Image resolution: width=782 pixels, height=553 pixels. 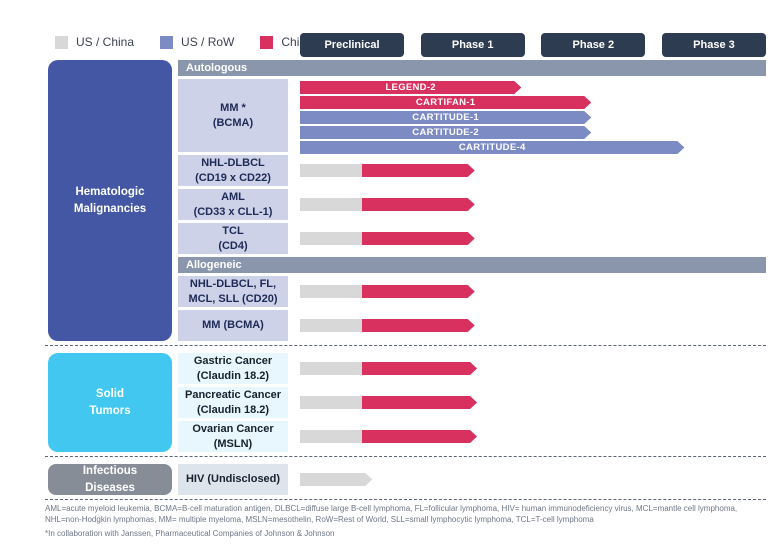 What do you see at coordinates (110, 479) in the screenshot?
I see `sidebar-infectious: Infectious Diseases` at bounding box center [110, 479].